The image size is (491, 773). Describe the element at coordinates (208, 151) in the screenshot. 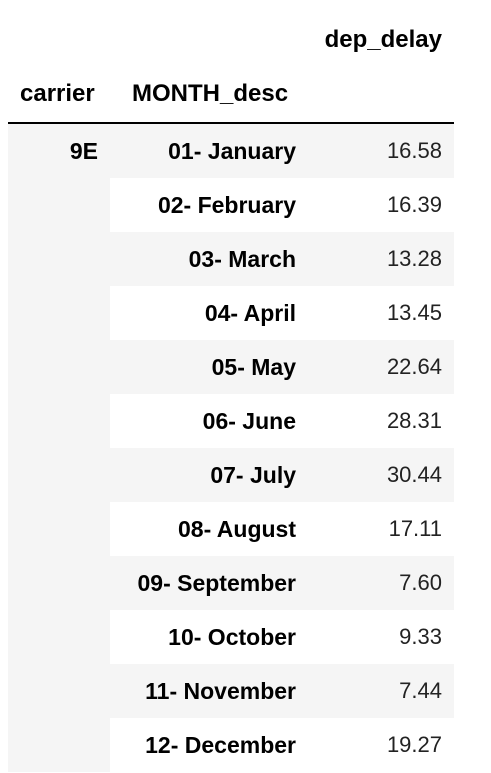

I see `month-cell: 01- January` at that location.